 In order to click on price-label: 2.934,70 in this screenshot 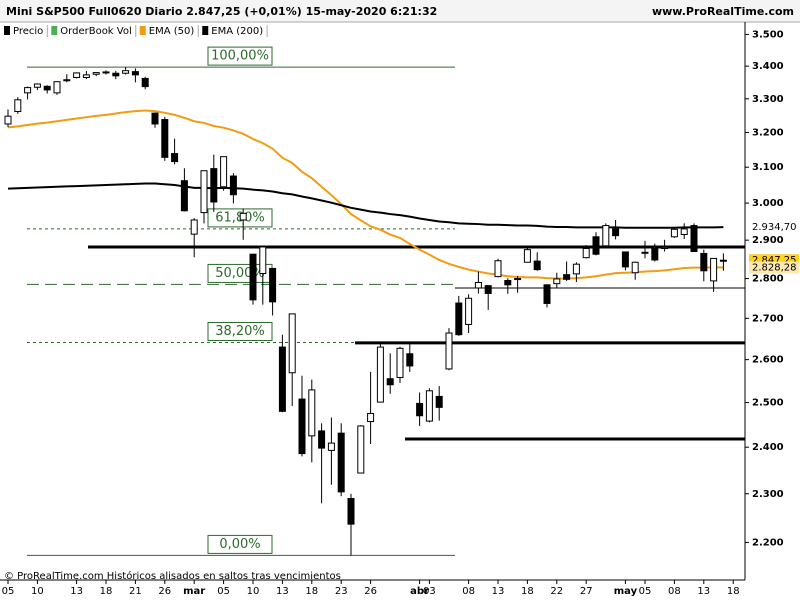, I will do `click(774, 227)`.